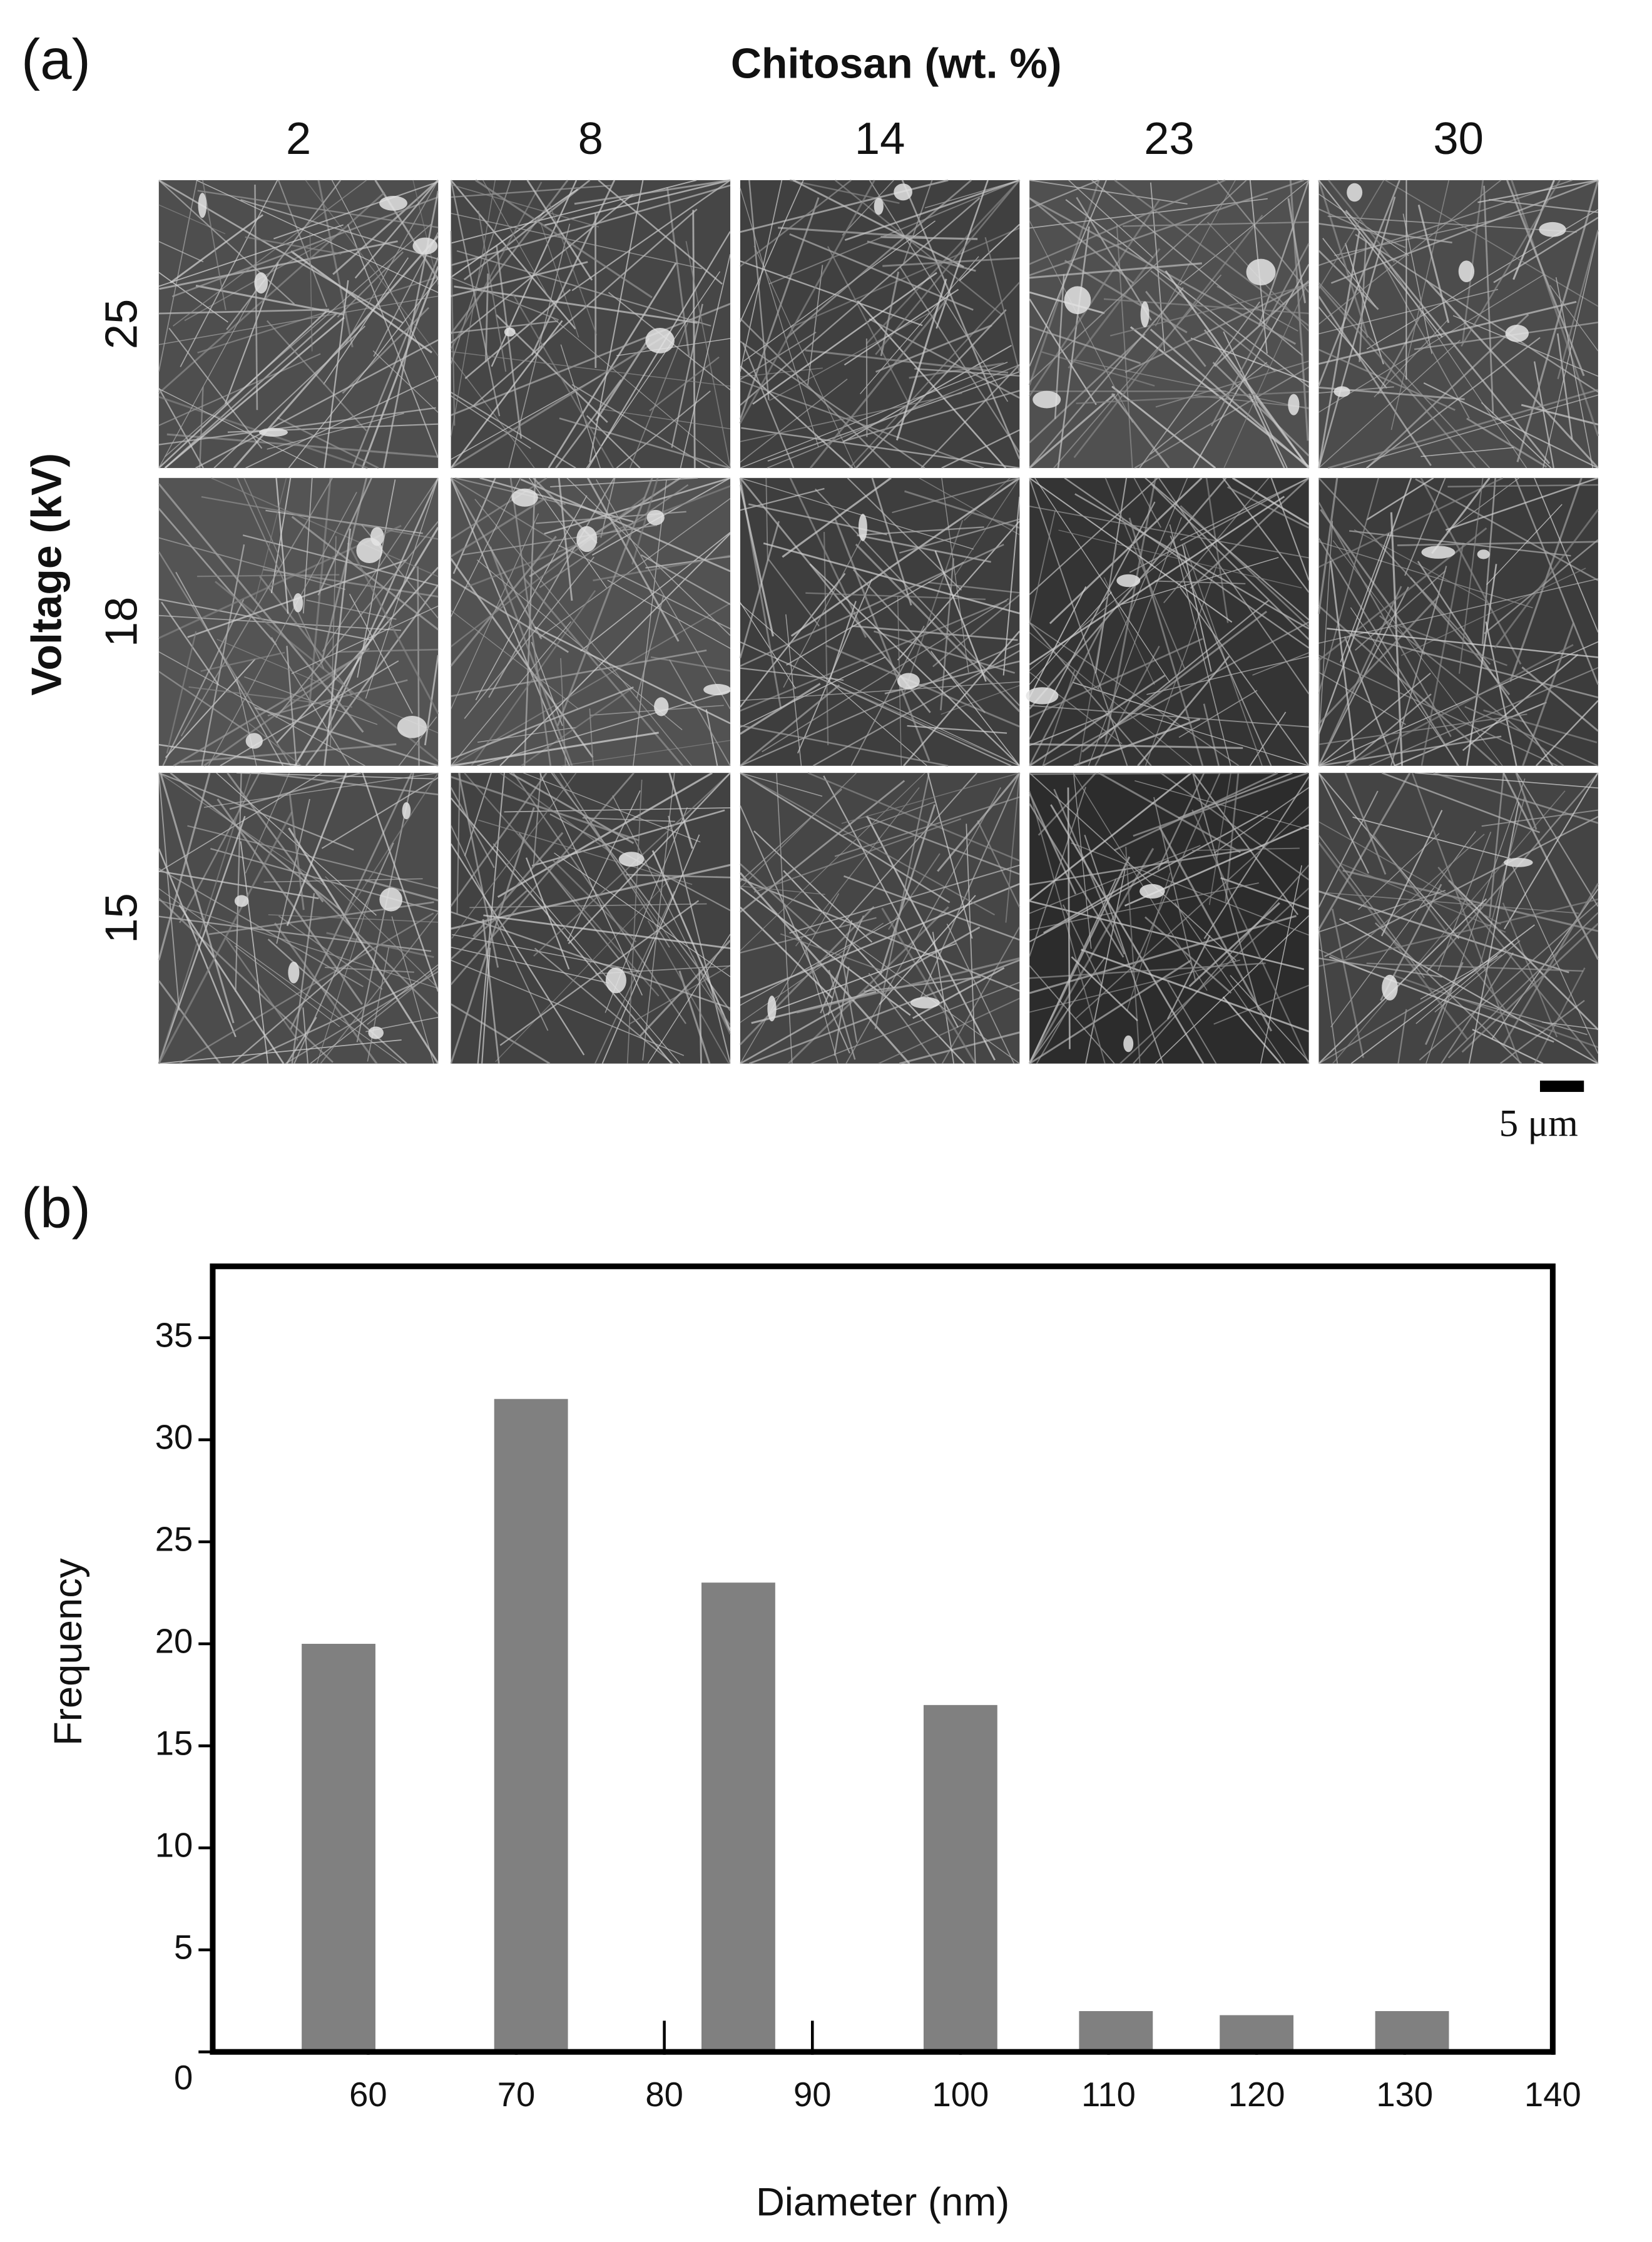 The height and width of the screenshot is (2242, 1652). I want to click on column-label: 14, so click(880, 138).